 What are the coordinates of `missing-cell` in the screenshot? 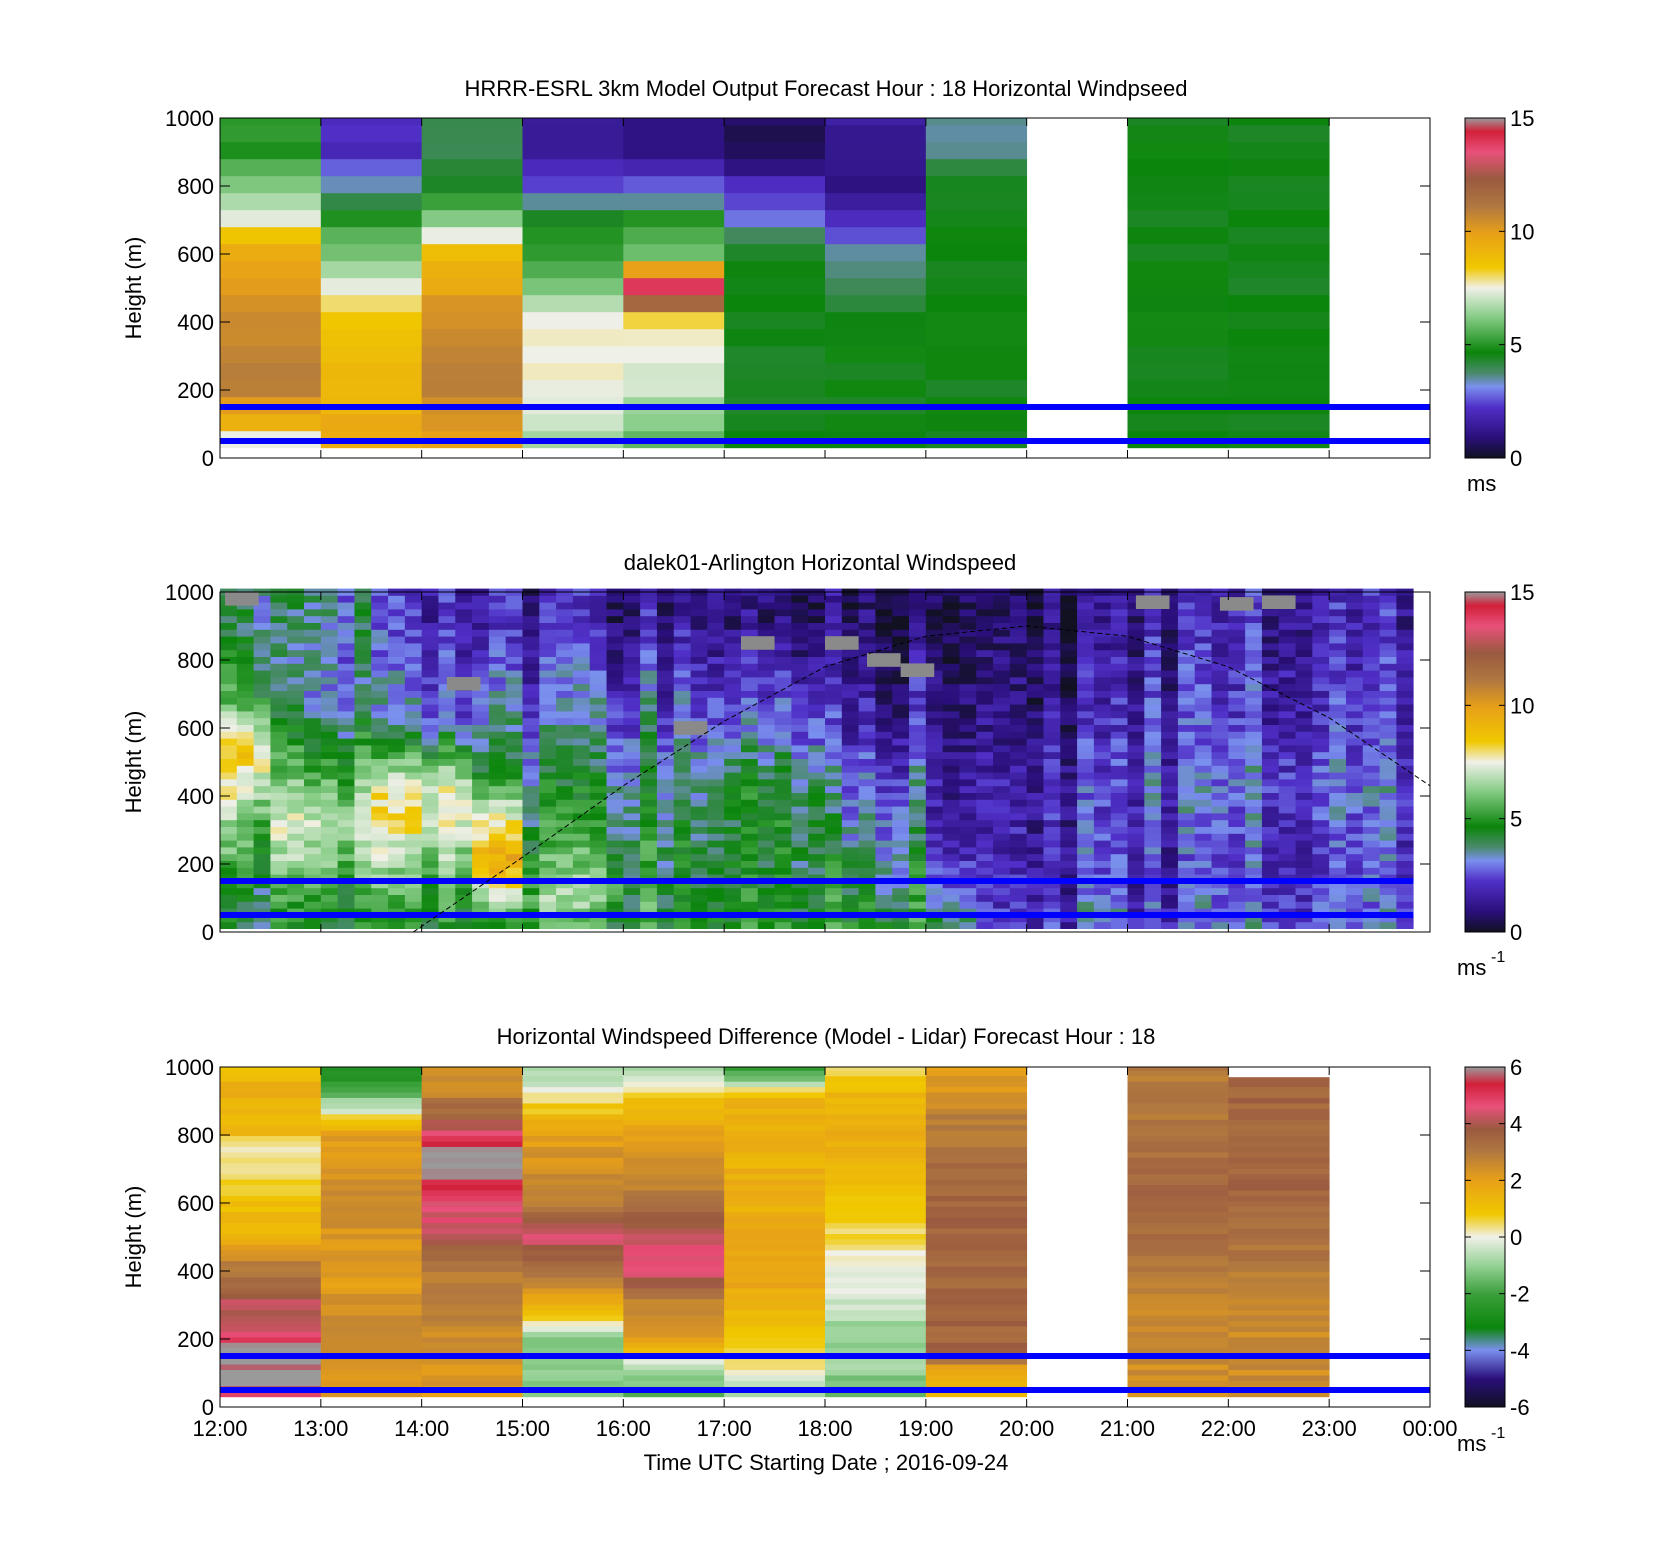 It's located at (917, 670).